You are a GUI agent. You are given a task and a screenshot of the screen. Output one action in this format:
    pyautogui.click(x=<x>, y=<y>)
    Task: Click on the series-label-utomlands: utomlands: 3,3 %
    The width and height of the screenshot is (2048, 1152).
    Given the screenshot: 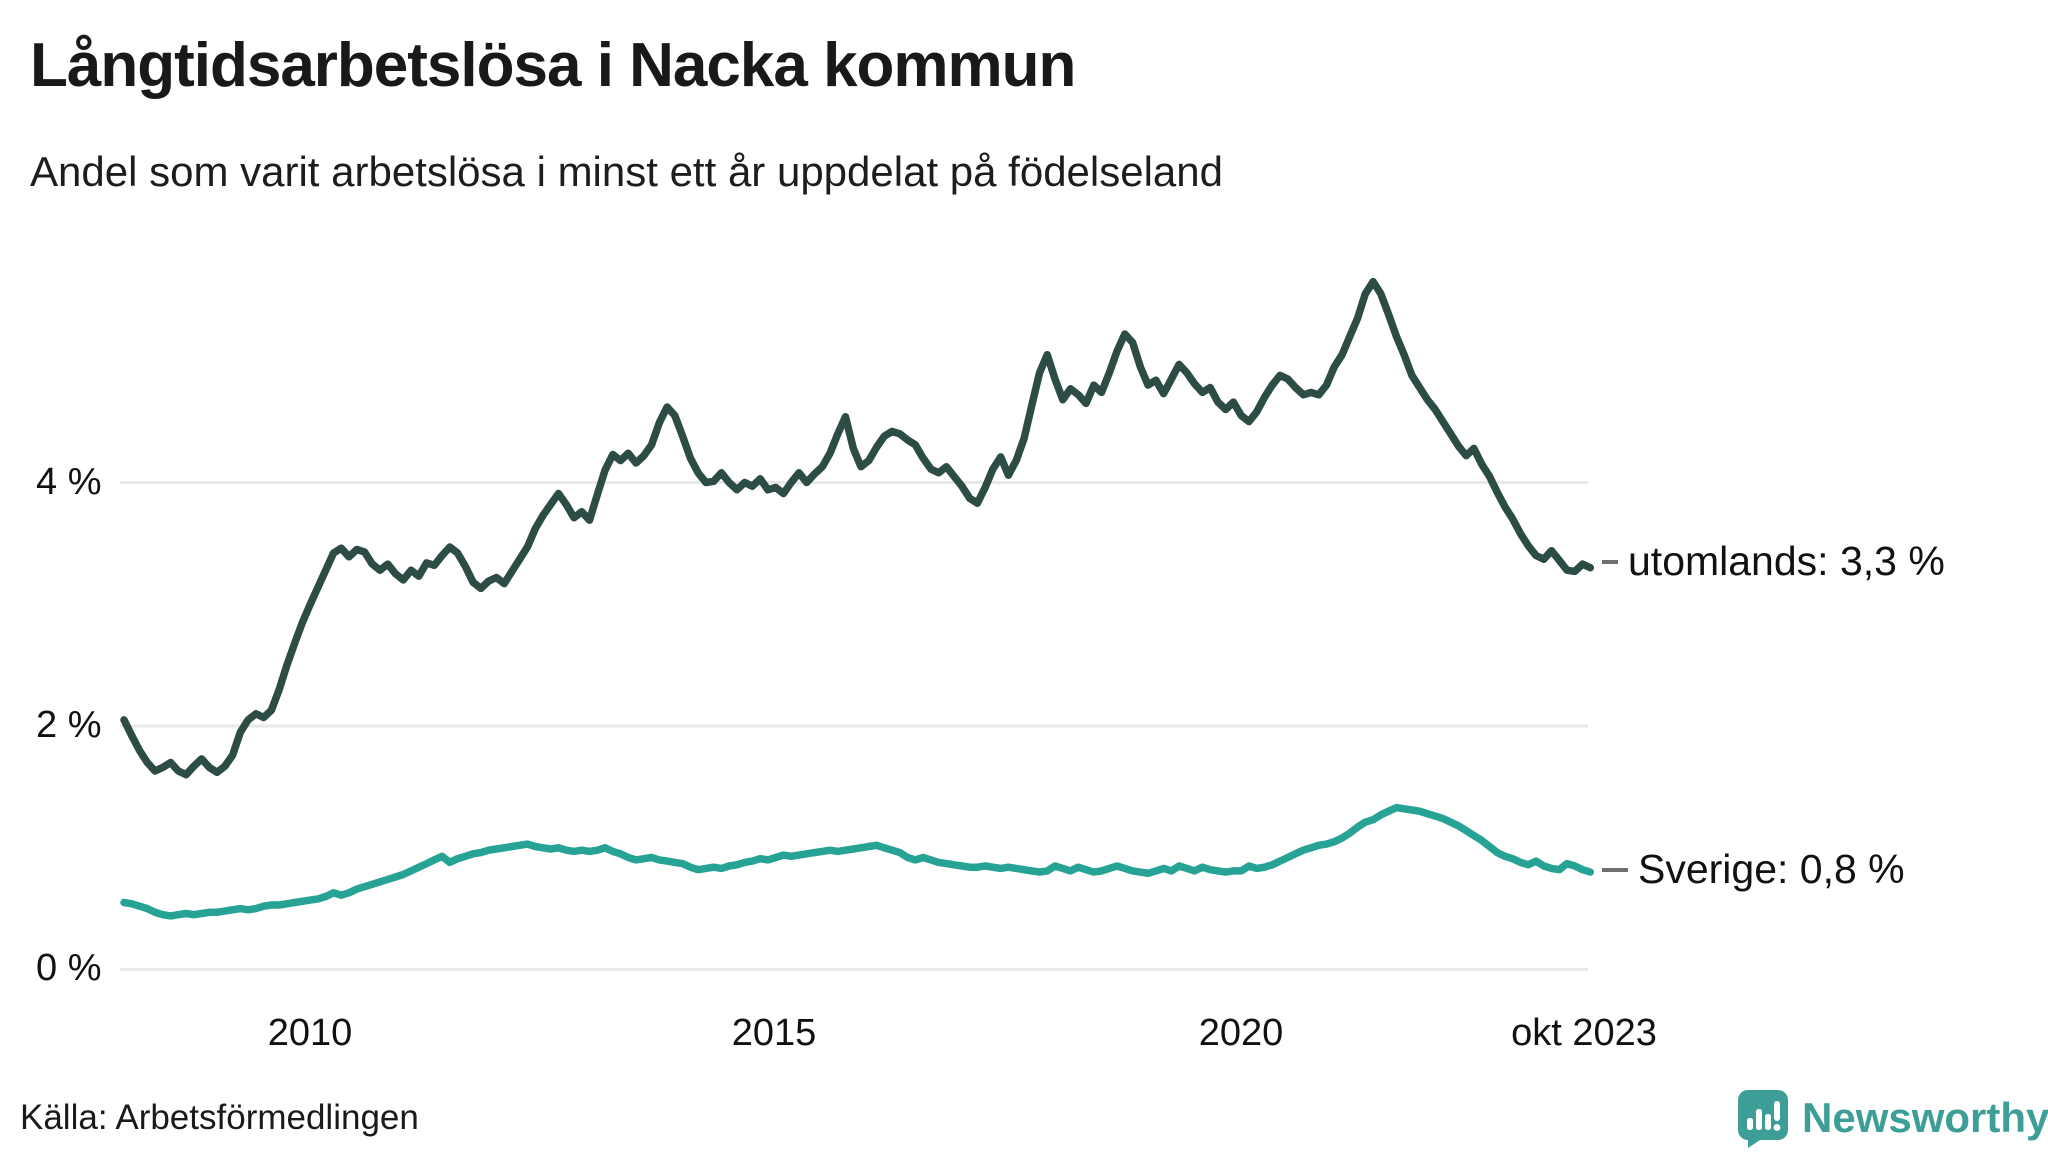 What is the action you would take?
    pyautogui.click(x=1773, y=561)
    